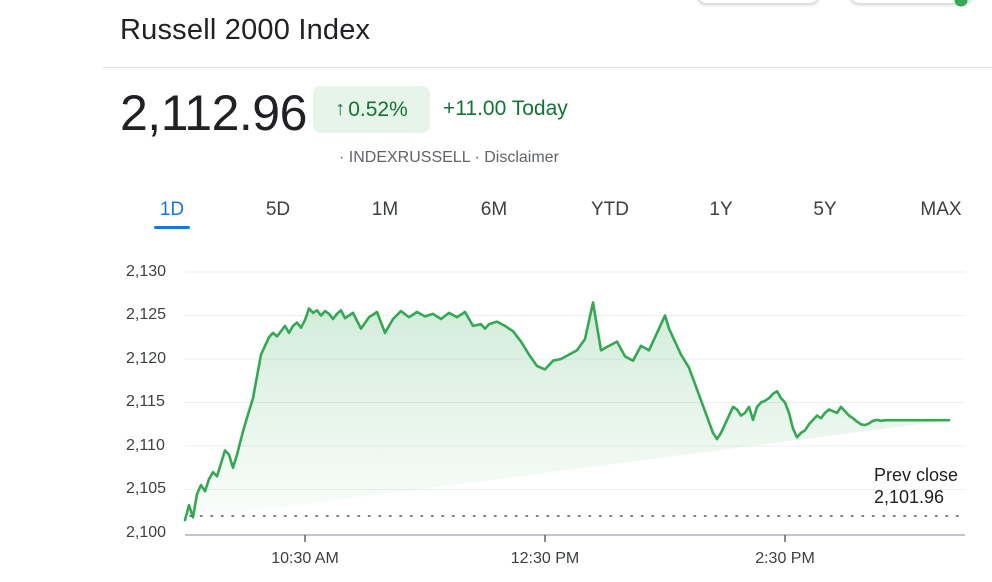 Image resolution: width=992 pixels, height=582 pixels. What do you see at coordinates (172, 209) in the screenshot?
I see `tab-1d: 1D` at bounding box center [172, 209].